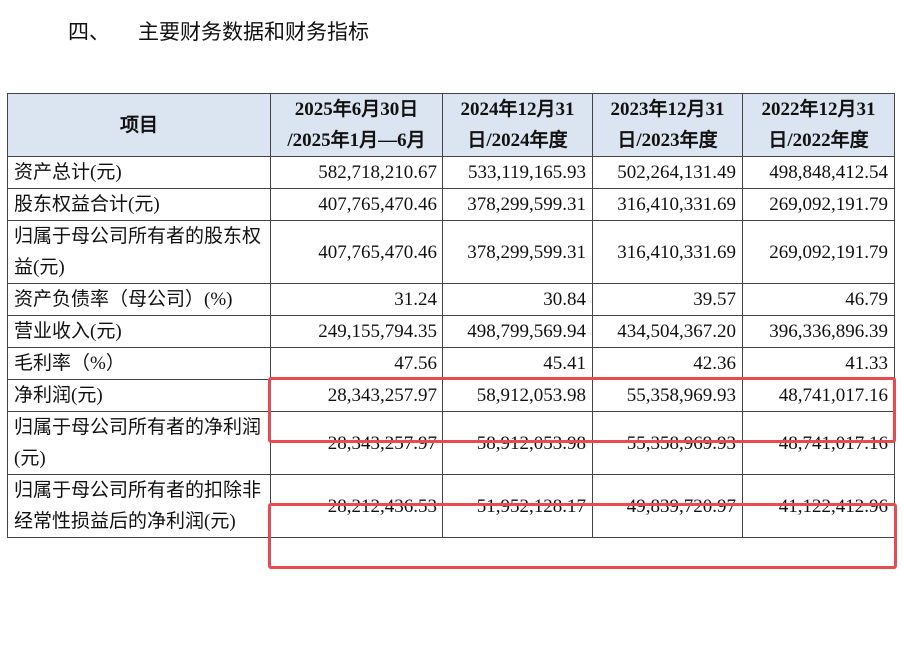  I want to click on section-heading: 主要财务数据和财务指标, so click(253, 32).